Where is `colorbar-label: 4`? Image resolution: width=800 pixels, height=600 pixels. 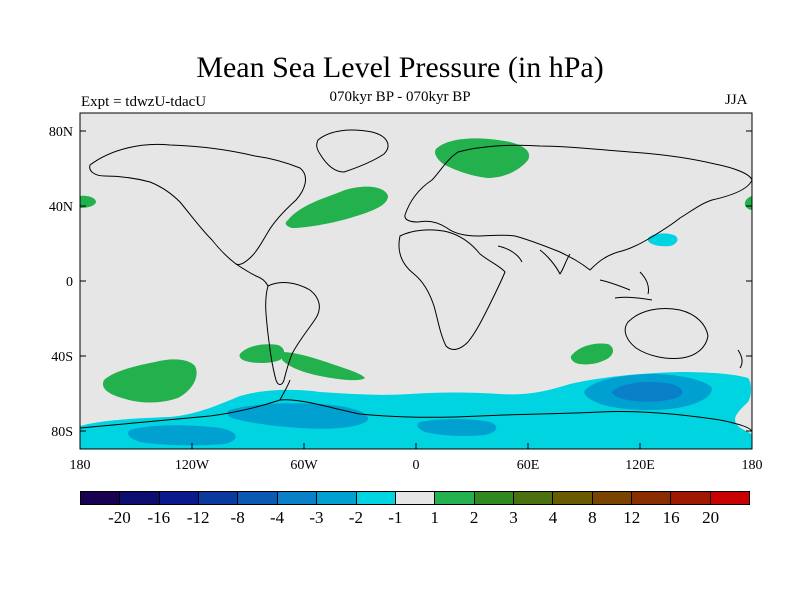
colorbar-label: 4 is located at coordinates (553, 517).